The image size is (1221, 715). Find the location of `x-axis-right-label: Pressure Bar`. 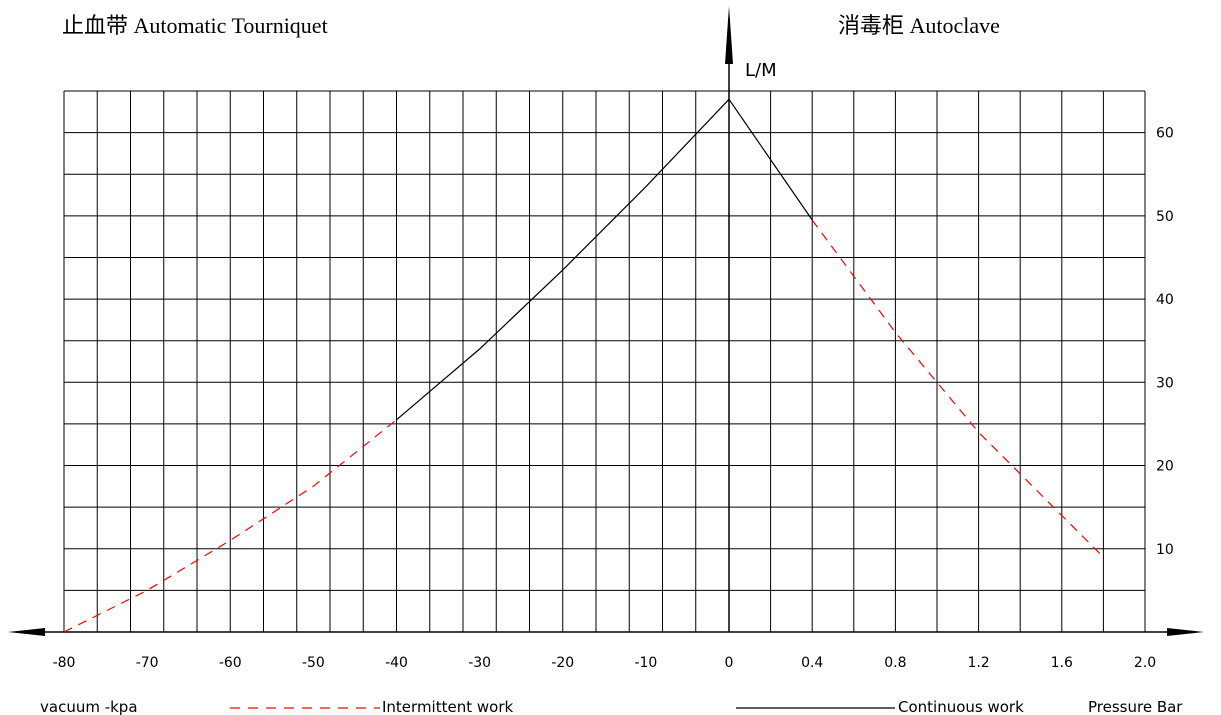

x-axis-right-label: Pressure Bar is located at coordinates (1135, 706).